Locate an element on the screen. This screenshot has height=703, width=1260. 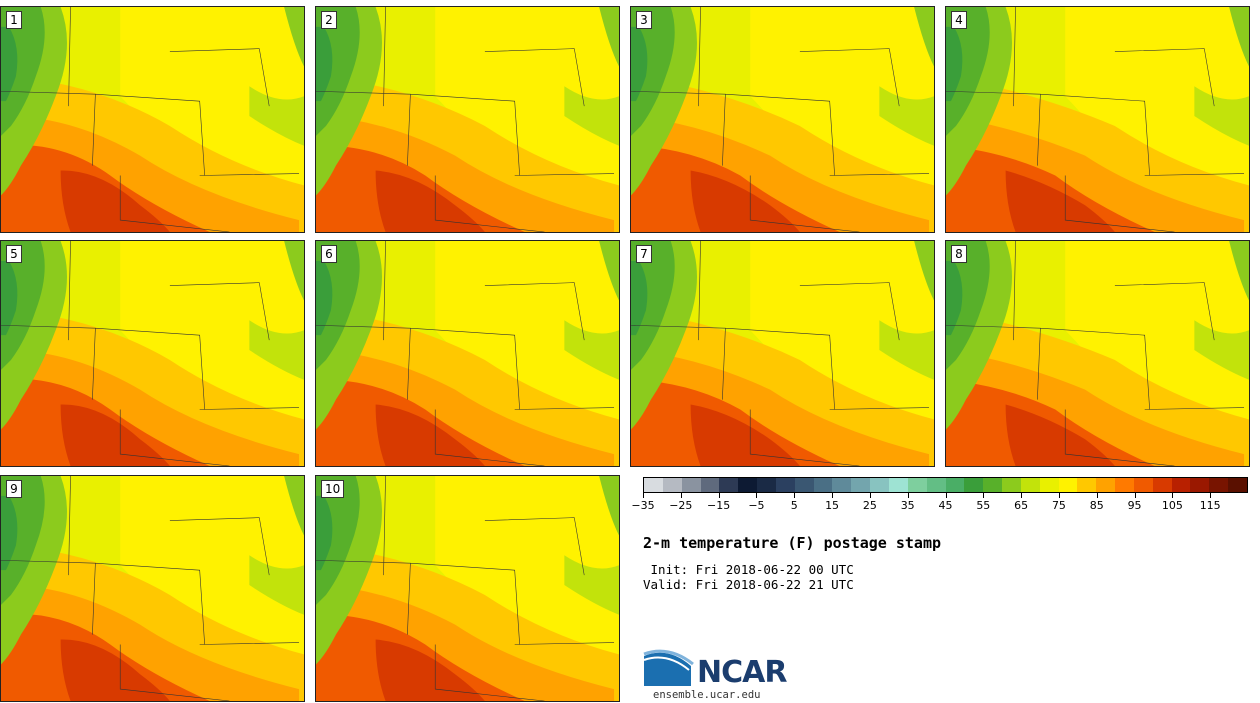
member-number-label: 3 is located at coordinates (644, 20).